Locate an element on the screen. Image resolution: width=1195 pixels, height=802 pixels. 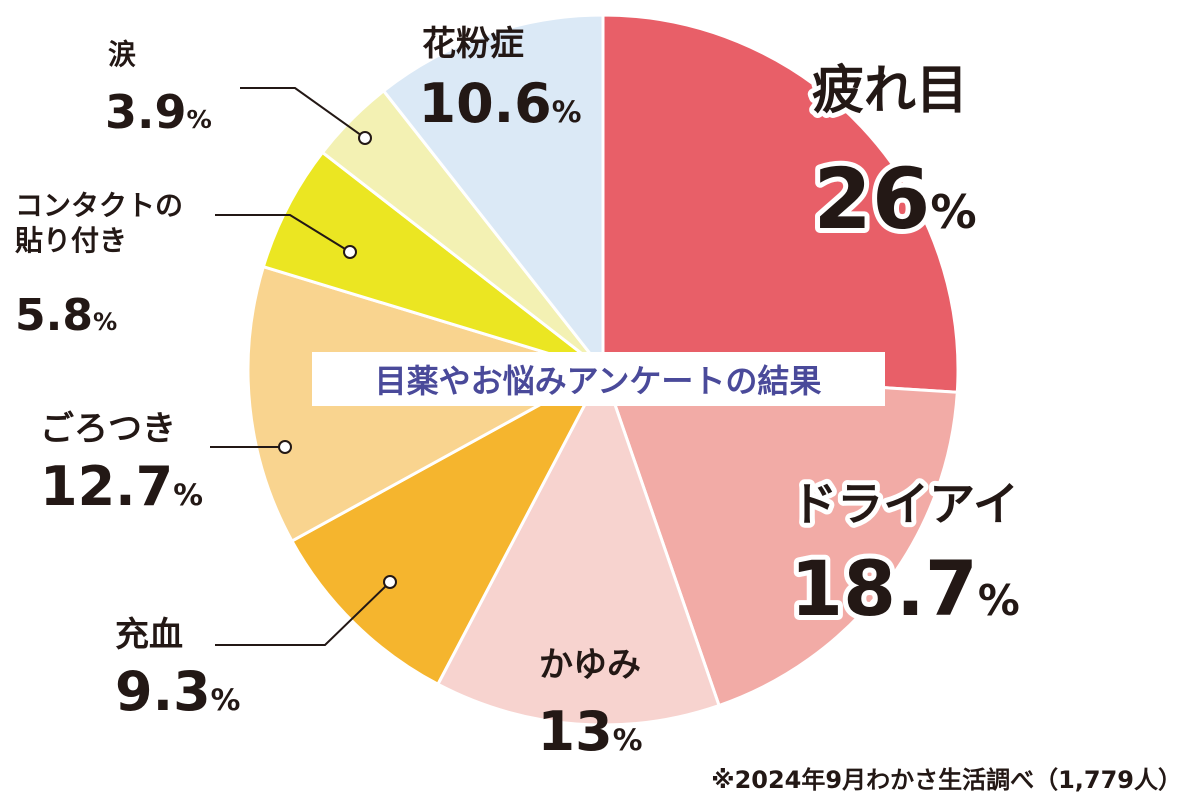
value-number: 5.8 is located at coordinates (54, 315).